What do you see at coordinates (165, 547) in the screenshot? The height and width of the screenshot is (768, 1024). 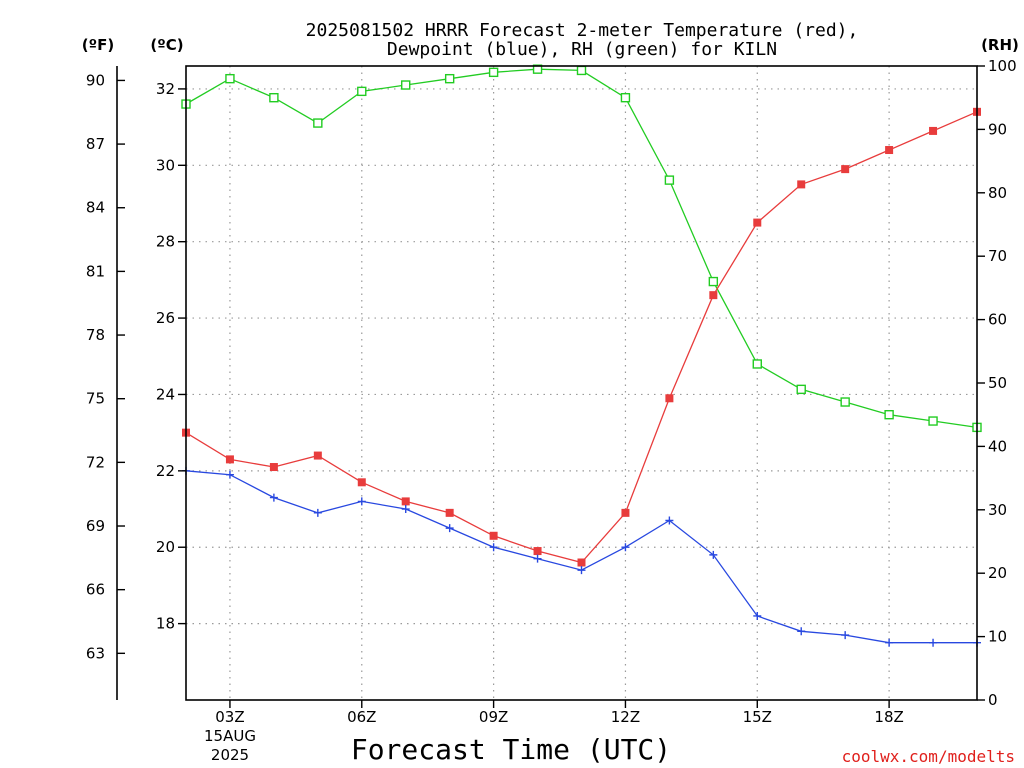 I see `celsius-tick-label-20: 20` at bounding box center [165, 547].